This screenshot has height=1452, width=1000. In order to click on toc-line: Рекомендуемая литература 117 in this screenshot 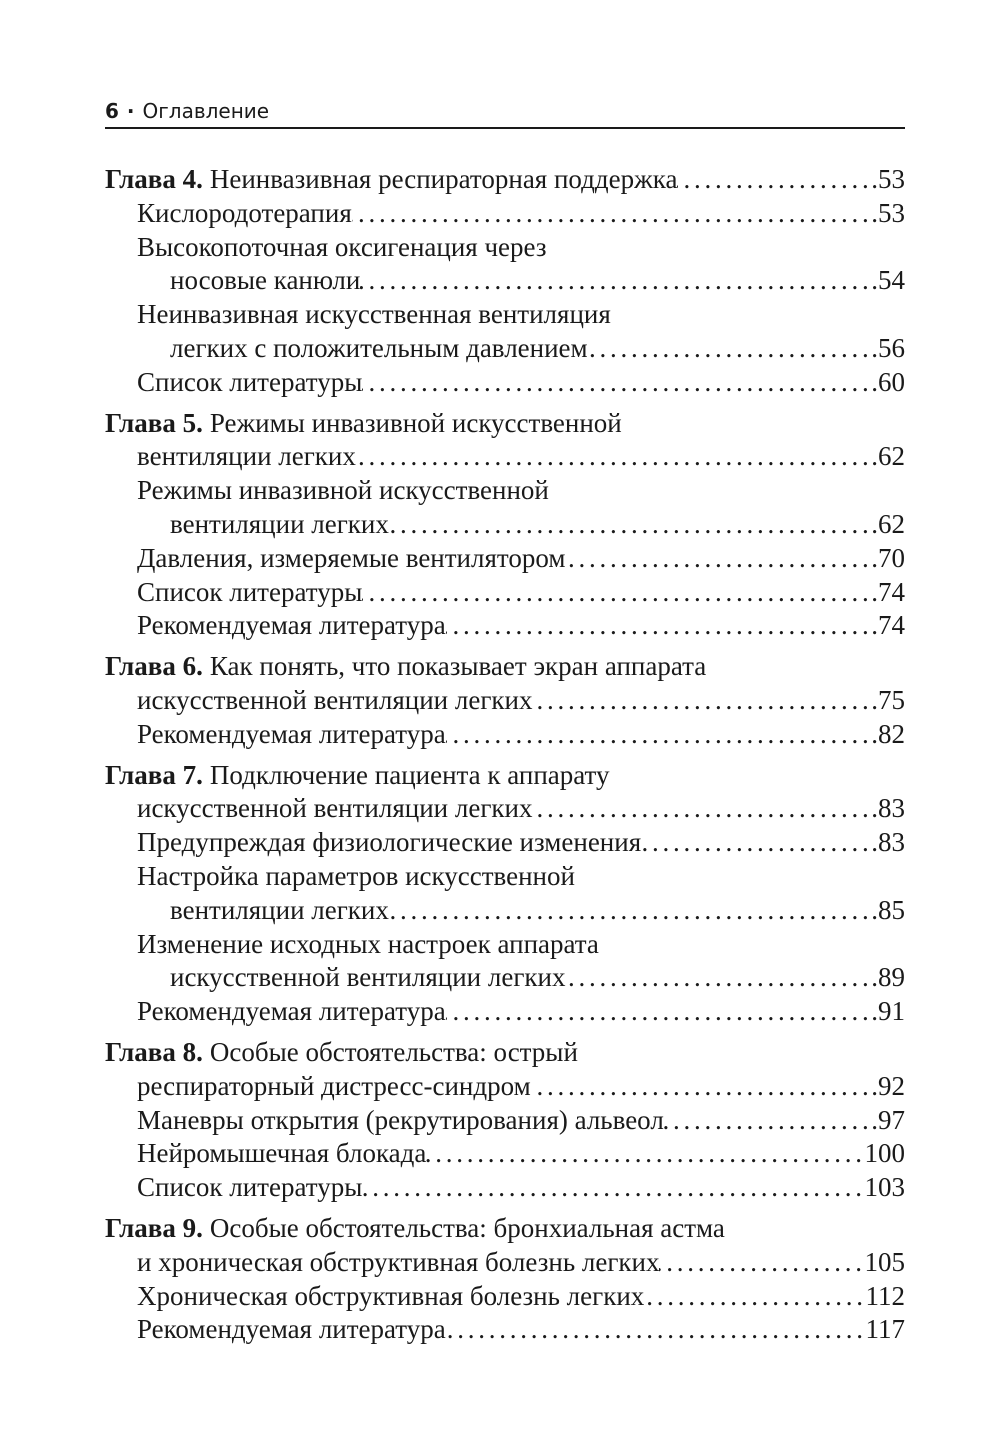, I will do `click(505, 1330)`.